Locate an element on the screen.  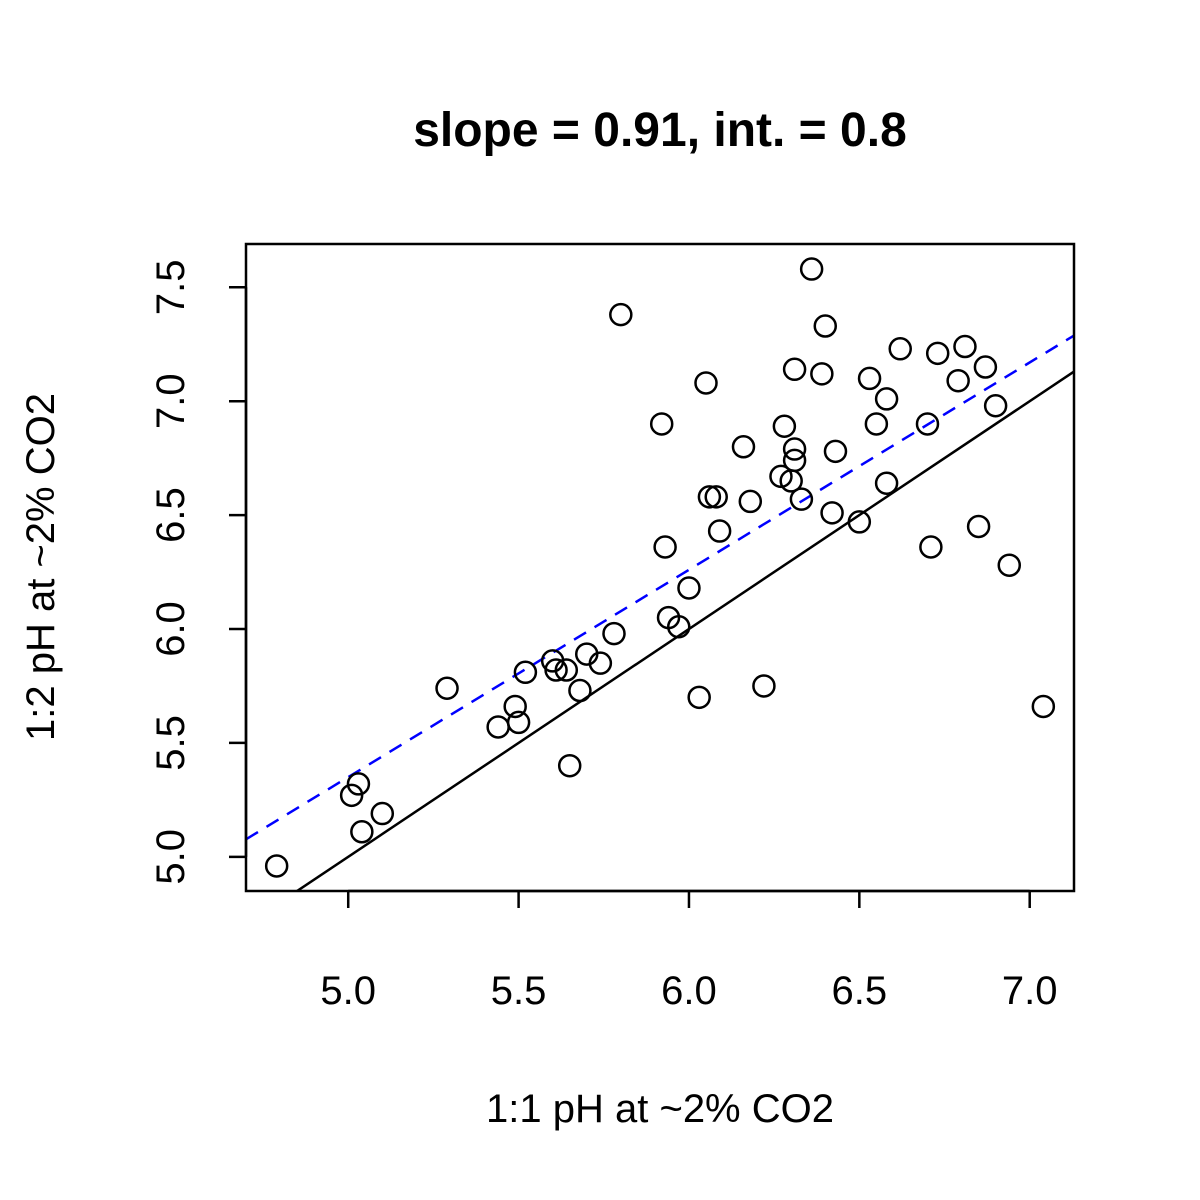
x-tick-label: 6.5 is located at coordinates (860, 991).